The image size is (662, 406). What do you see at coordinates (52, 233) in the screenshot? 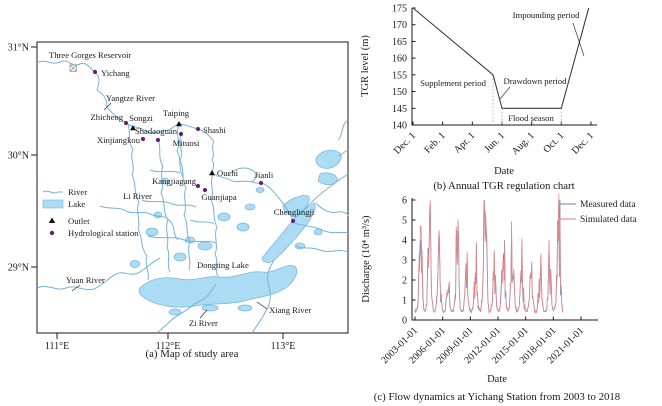
I see `legend-station-dot-icon` at bounding box center [52, 233].